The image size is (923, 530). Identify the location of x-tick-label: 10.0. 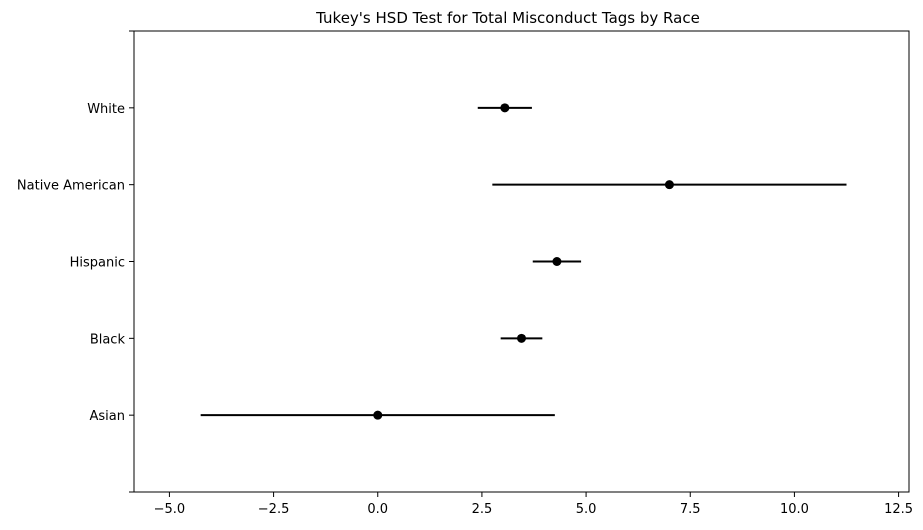
(794, 509).